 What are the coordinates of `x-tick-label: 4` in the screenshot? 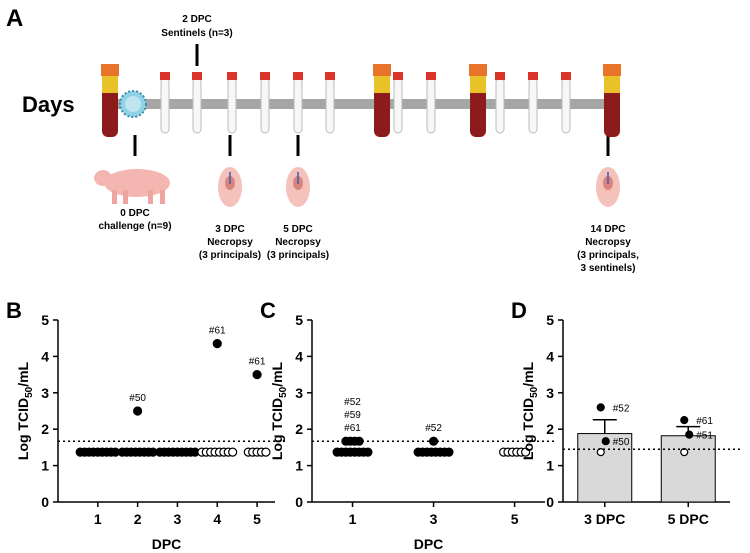 It's located at (217, 519).